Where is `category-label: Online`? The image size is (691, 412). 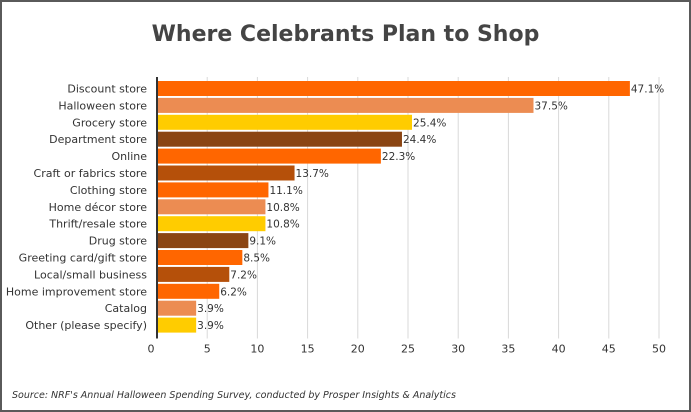 category-label: Online is located at coordinates (130, 156).